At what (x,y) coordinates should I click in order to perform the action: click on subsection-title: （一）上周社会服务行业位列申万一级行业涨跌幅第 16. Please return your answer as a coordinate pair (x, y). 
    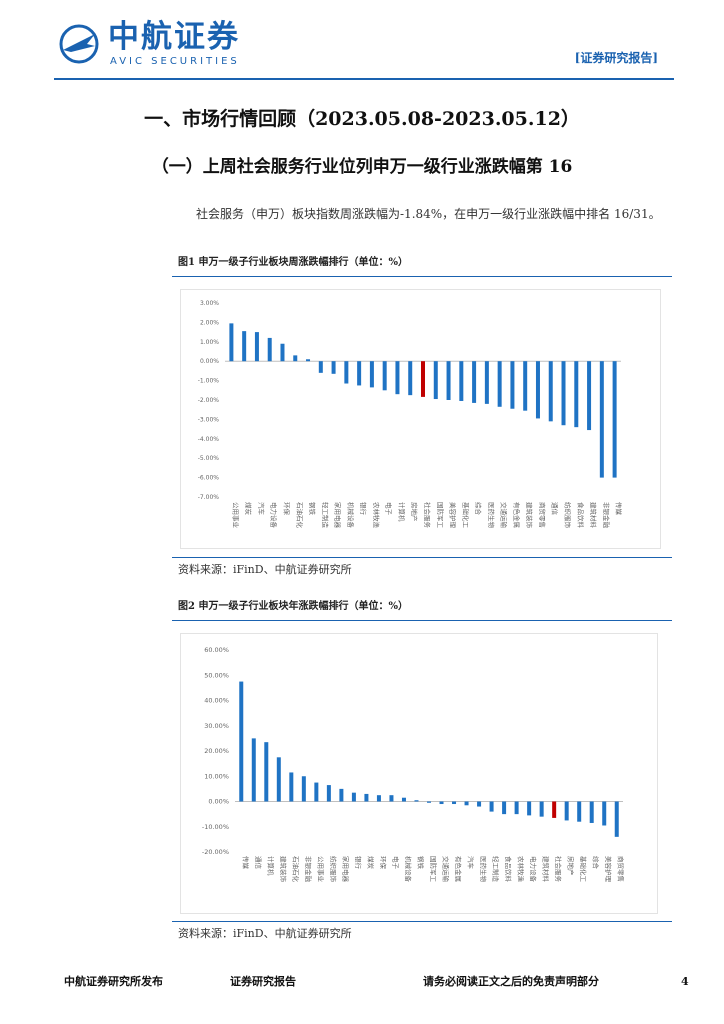
    Looking at the image, I should click on (362, 167).